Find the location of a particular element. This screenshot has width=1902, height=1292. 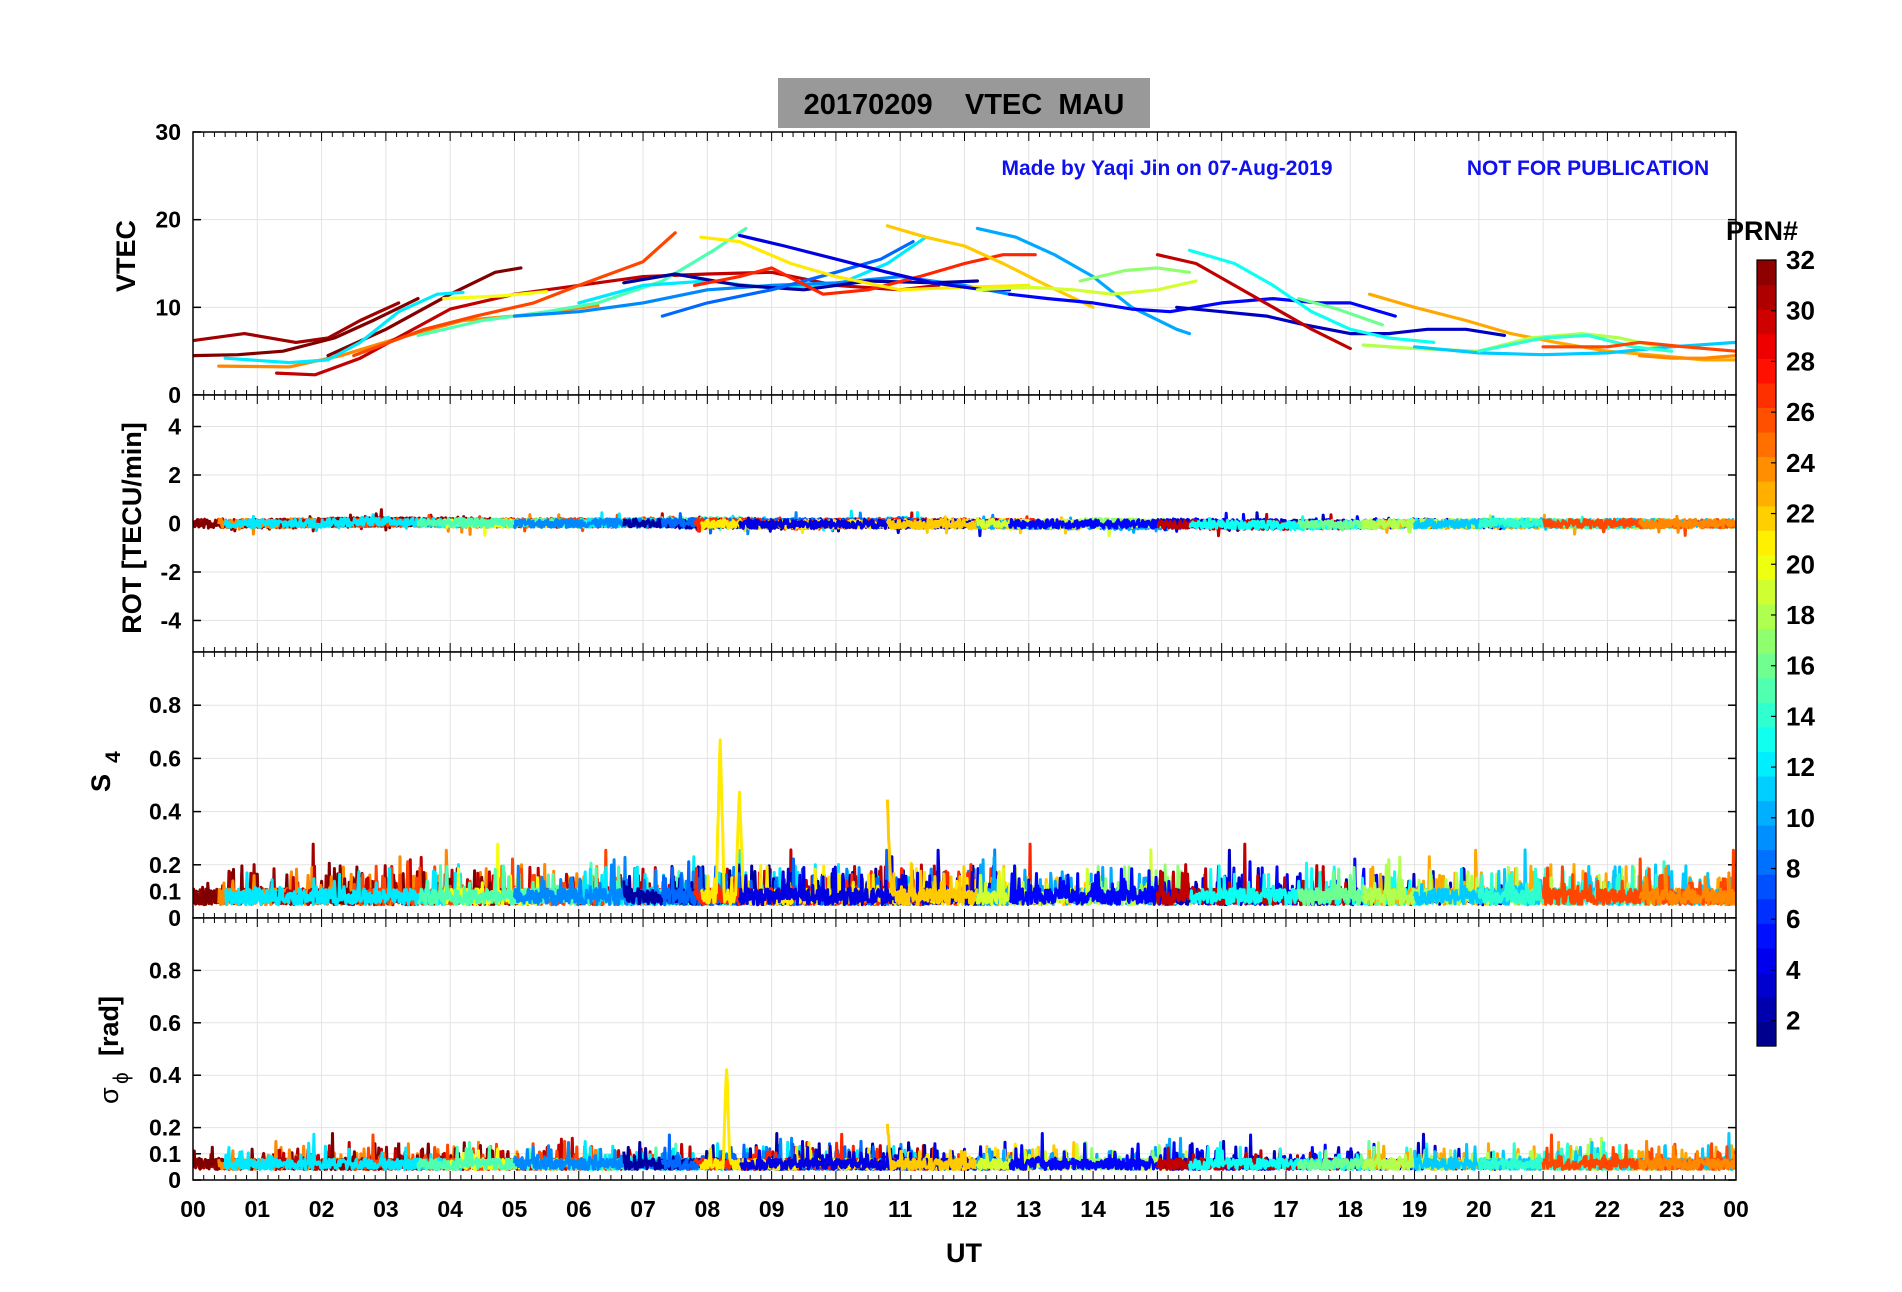

series-group is located at coordinates (964, 300).